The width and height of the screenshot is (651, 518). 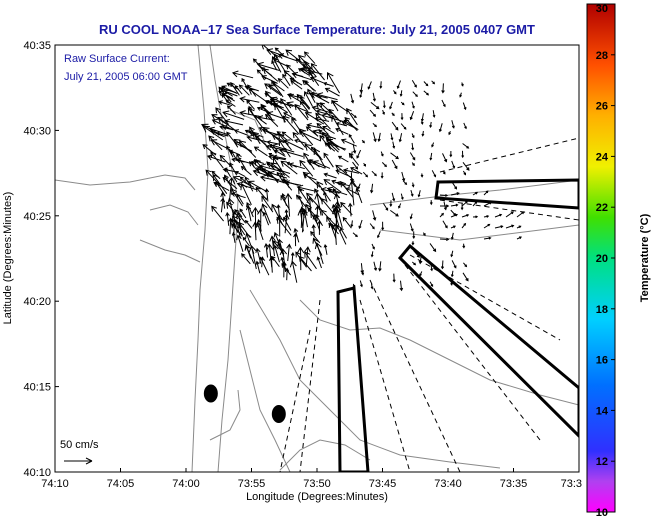 I want to click on current-label: Raw Surface Current:, so click(x=117, y=59).